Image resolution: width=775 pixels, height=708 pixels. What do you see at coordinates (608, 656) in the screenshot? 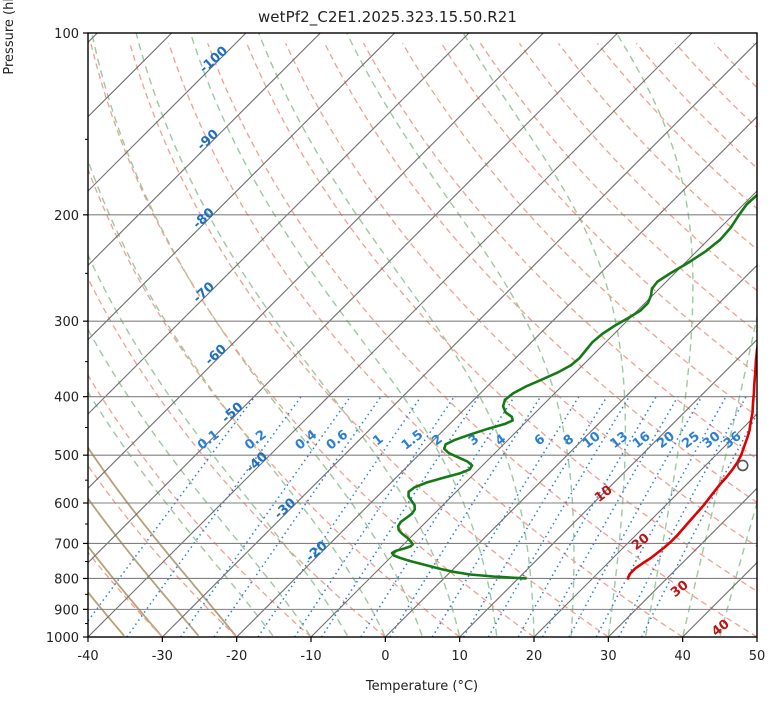
I see `x-tick-label: 30` at bounding box center [608, 656].